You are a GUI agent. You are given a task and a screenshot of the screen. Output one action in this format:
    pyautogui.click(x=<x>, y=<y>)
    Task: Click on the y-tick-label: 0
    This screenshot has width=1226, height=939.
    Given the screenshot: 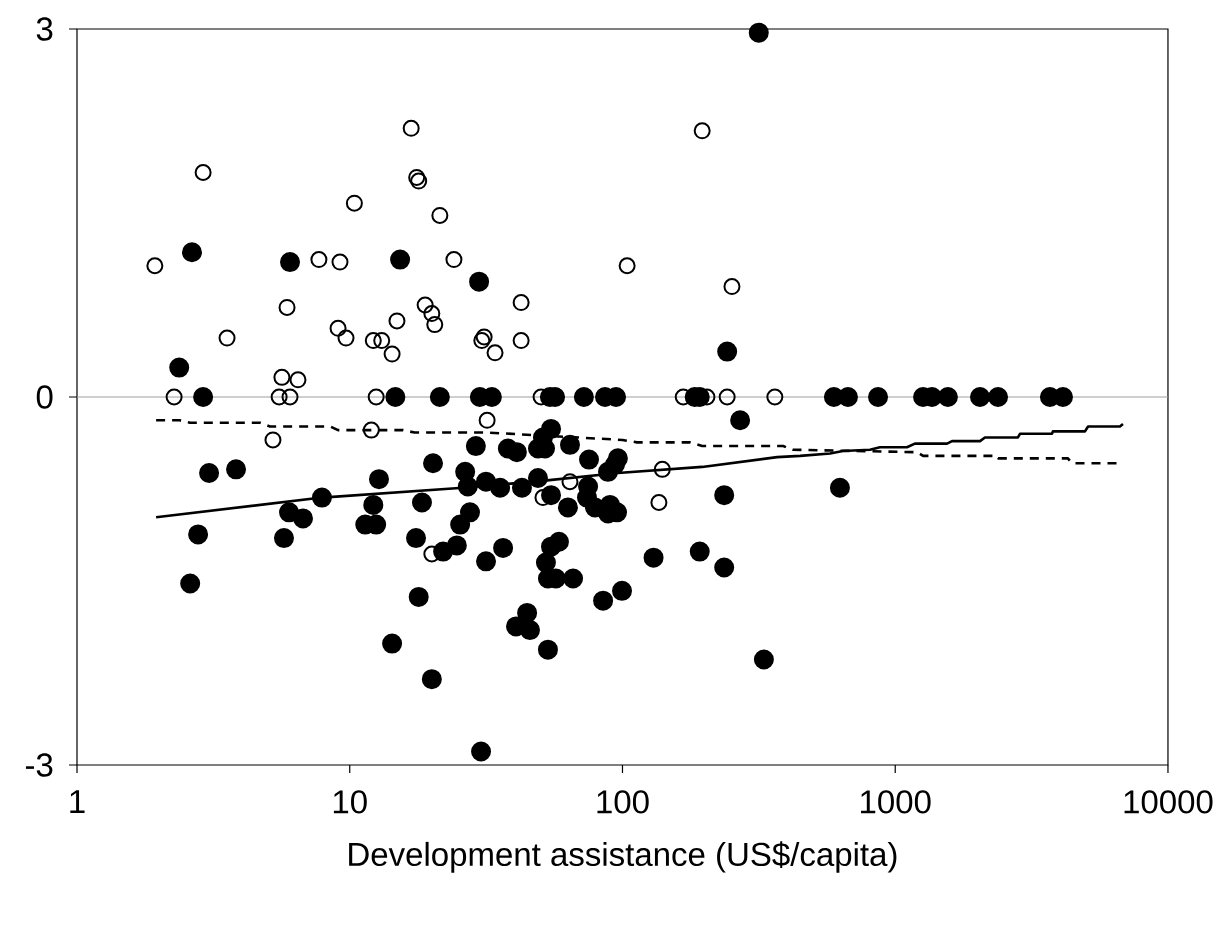 What is the action you would take?
    pyautogui.click(x=44, y=397)
    